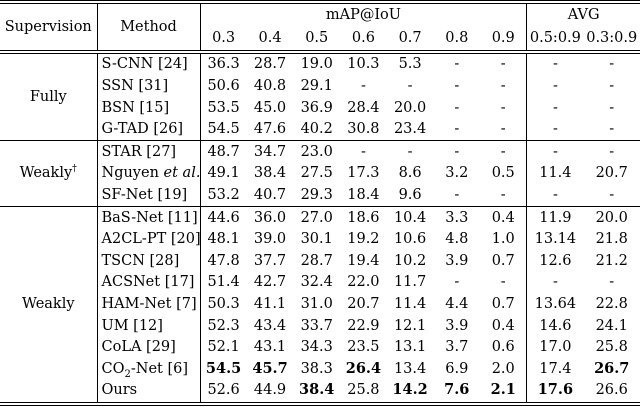  I want to click on value-cell: 13.4, so click(410, 368).